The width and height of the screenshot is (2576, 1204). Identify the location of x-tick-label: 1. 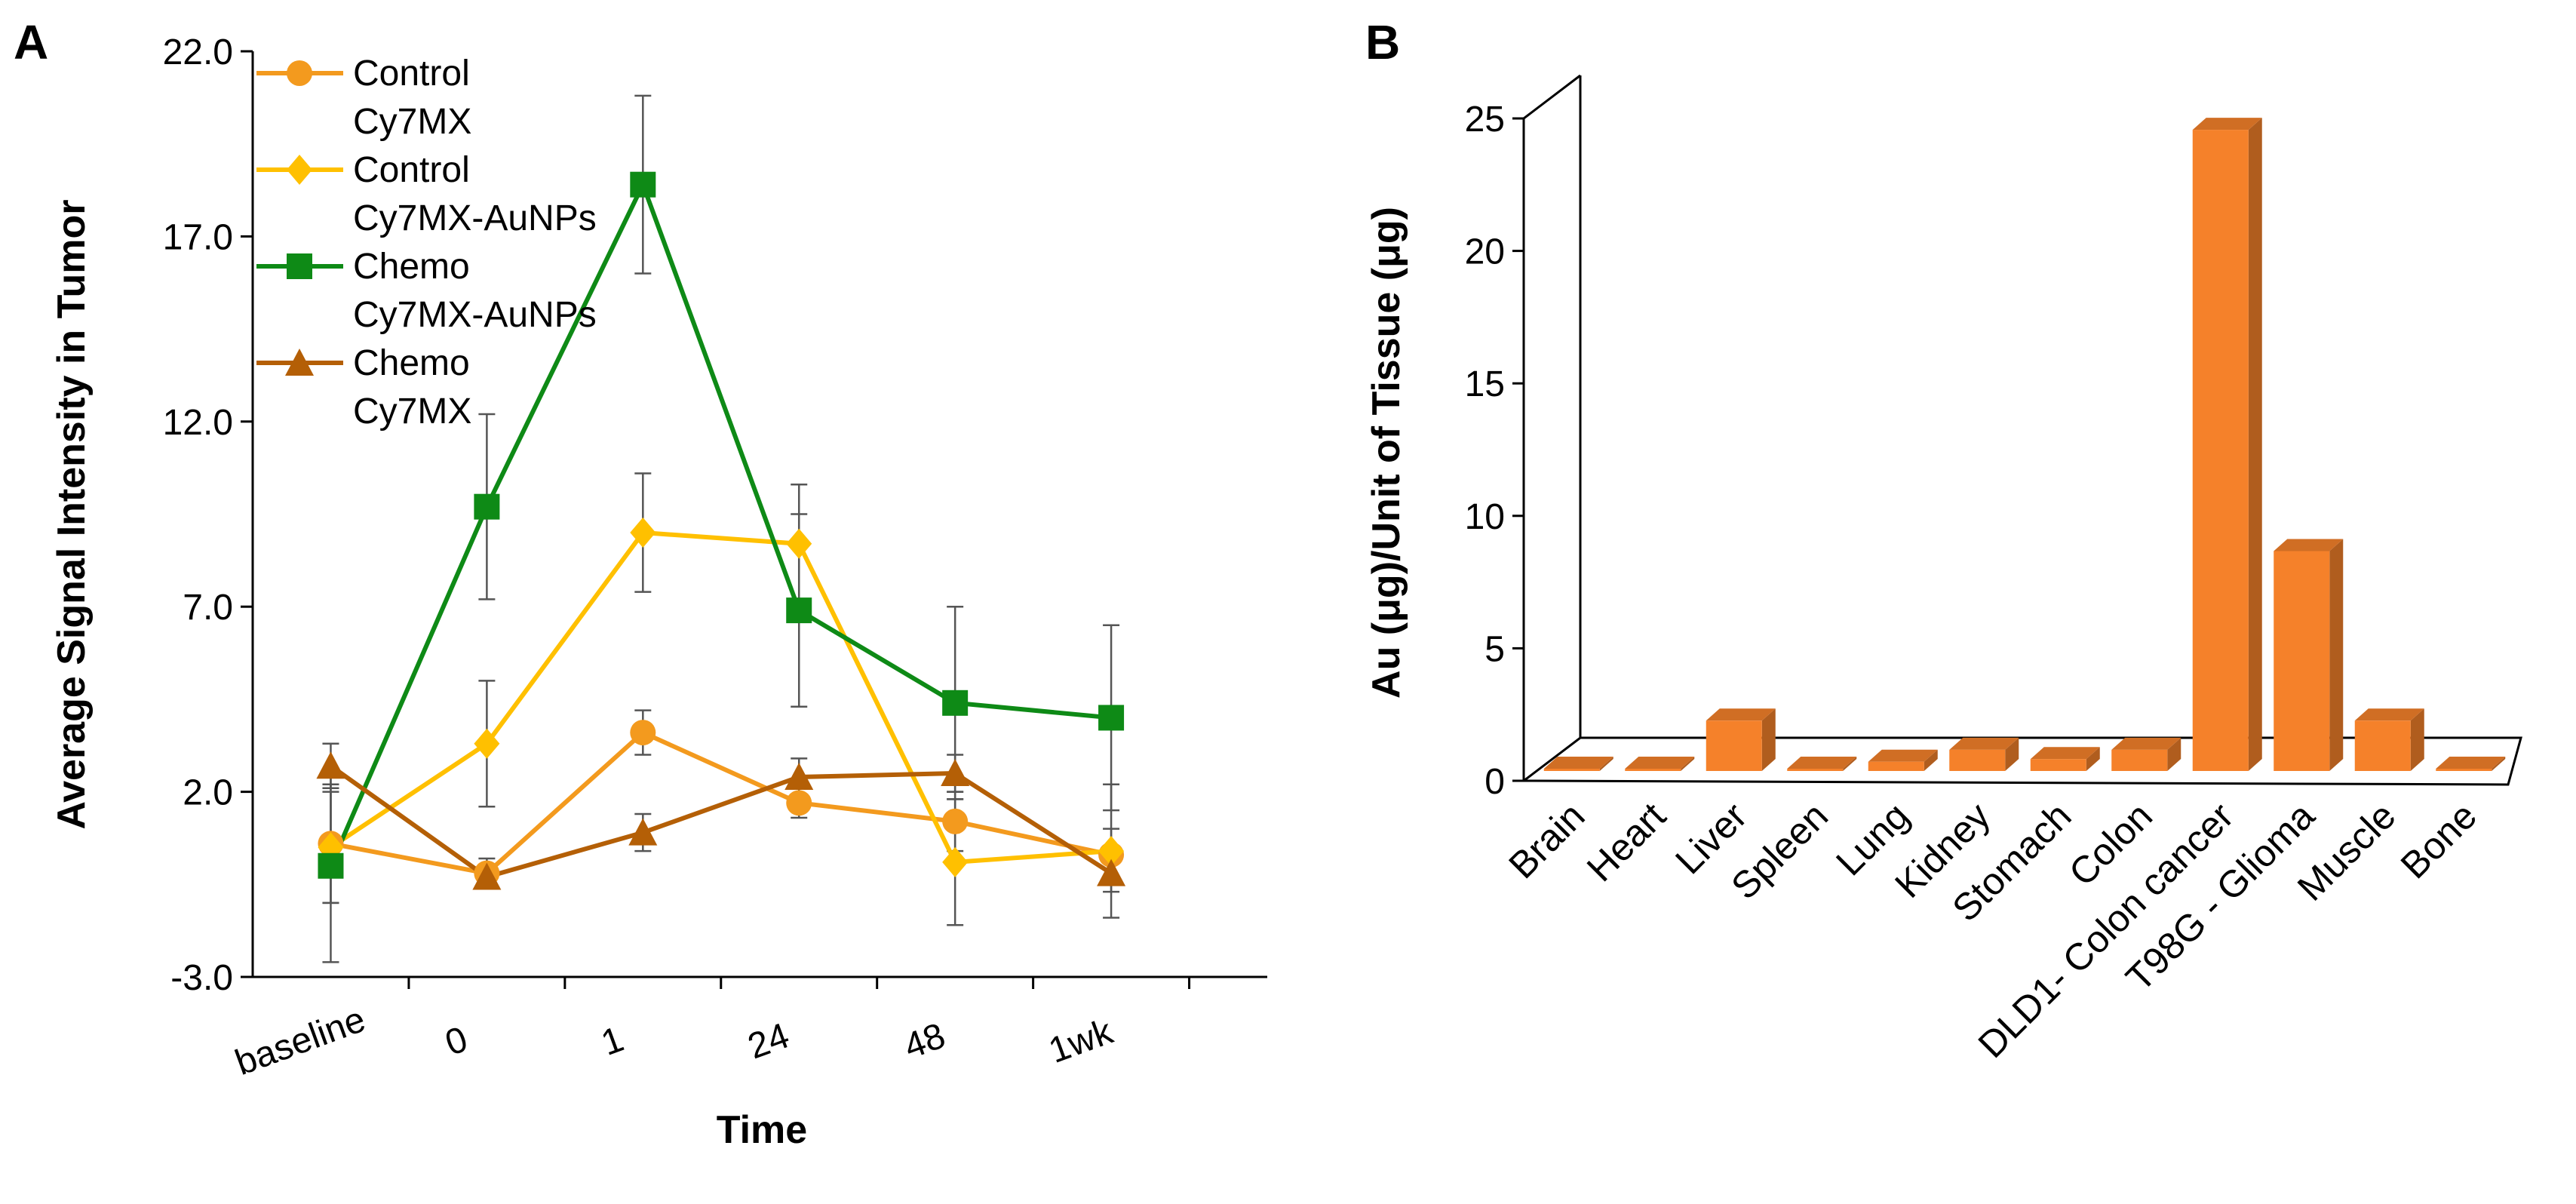
(612, 1041).